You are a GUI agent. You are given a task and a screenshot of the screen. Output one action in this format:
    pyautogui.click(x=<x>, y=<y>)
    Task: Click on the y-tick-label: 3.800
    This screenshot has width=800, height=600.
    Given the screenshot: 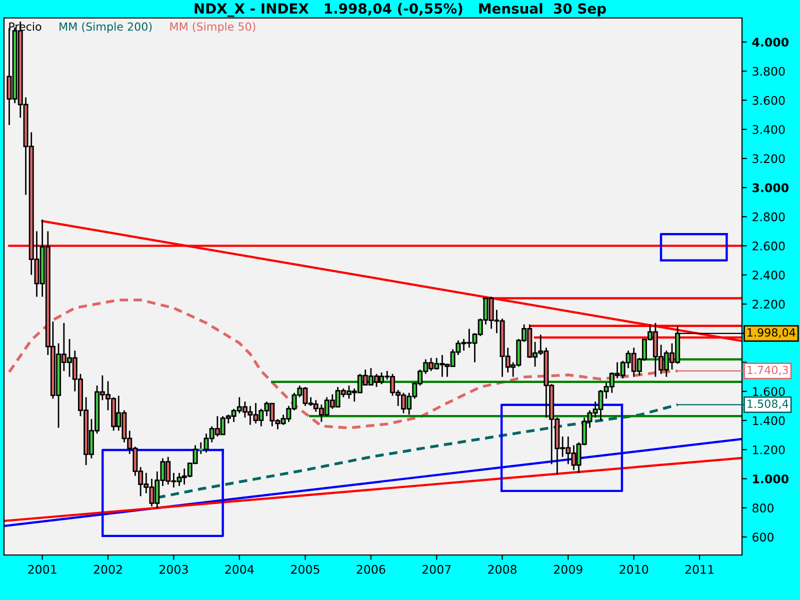 What is the action you would take?
    pyautogui.click(x=768, y=71)
    